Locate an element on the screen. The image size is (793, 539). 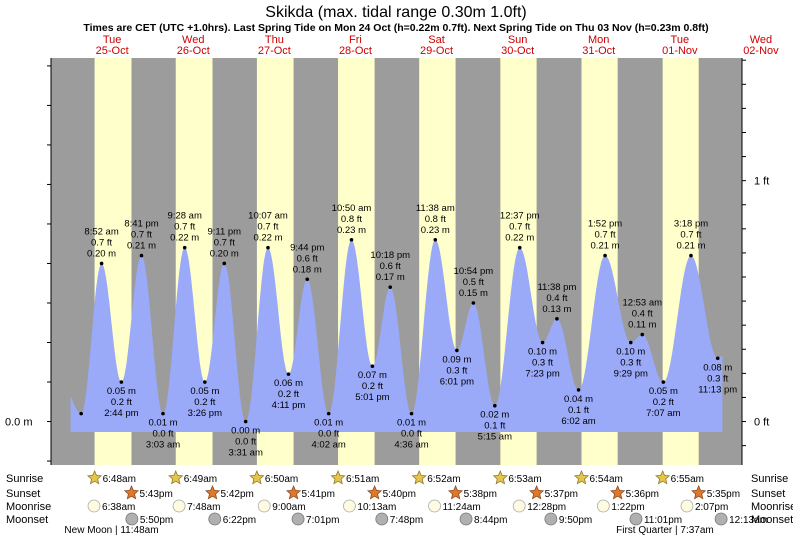
tide-label-line: 12:53 am is located at coordinates (642, 303).